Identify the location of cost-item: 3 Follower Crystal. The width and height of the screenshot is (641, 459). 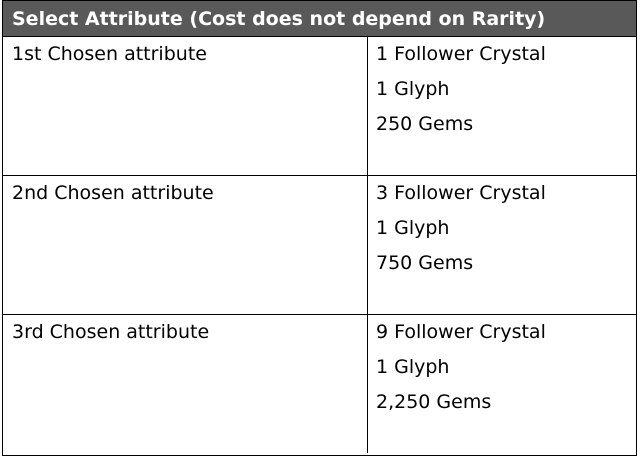
(461, 193).